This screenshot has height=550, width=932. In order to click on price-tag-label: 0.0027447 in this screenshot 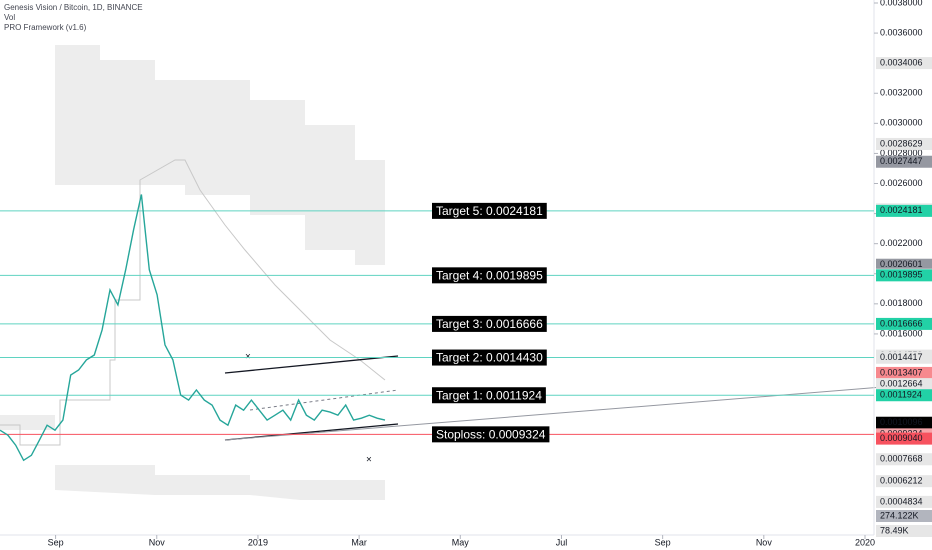, I will do `click(901, 161)`.